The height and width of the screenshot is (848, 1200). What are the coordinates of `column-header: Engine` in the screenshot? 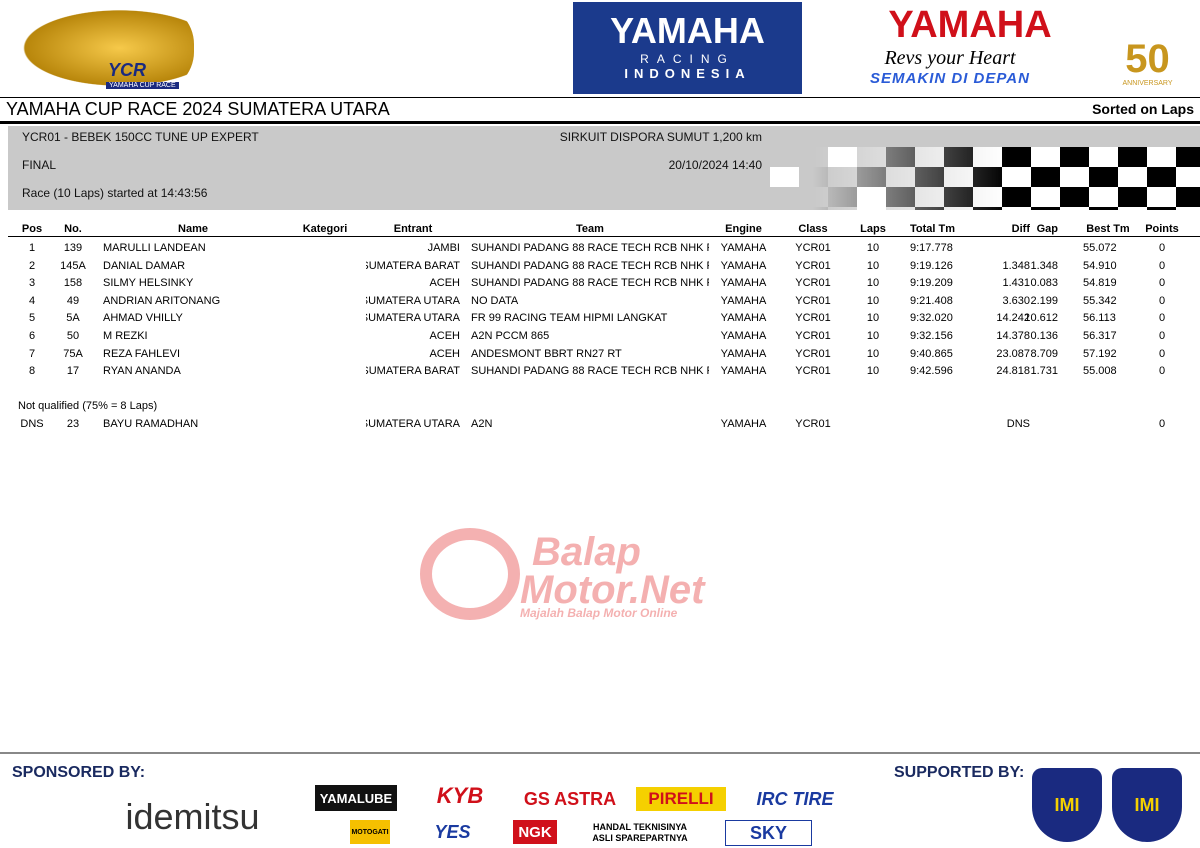 It's located at (743, 229).